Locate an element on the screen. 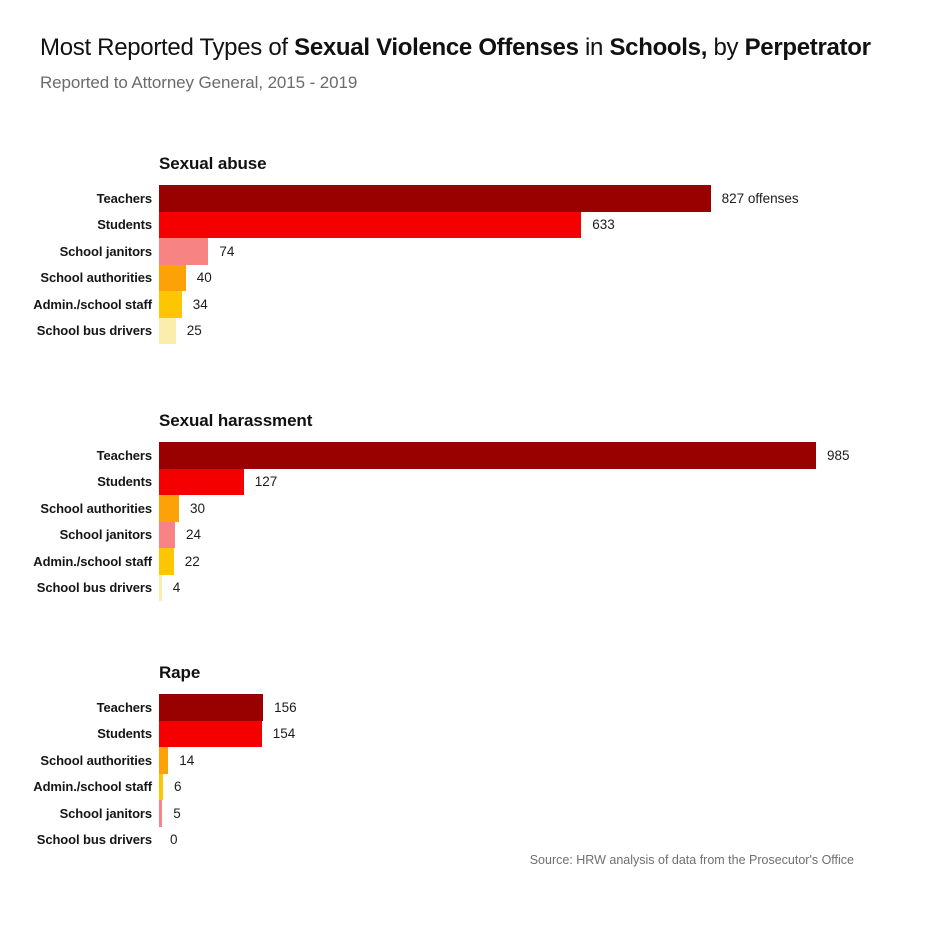 This screenshot has height=946, width=946. bar-row: School janitors 24 is located at coordinates (473, 534).